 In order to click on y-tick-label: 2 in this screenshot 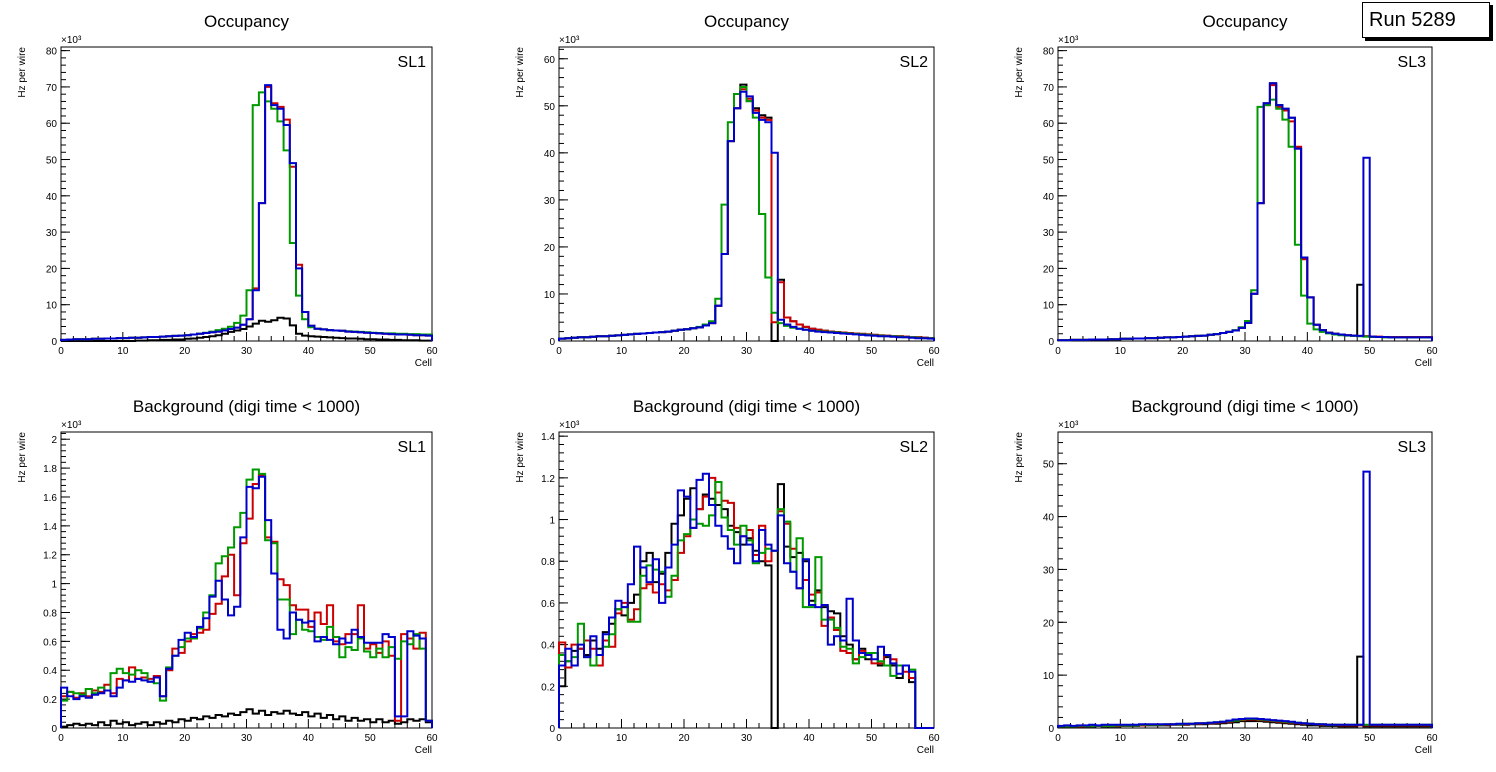, I will do `click(54, 440)`.